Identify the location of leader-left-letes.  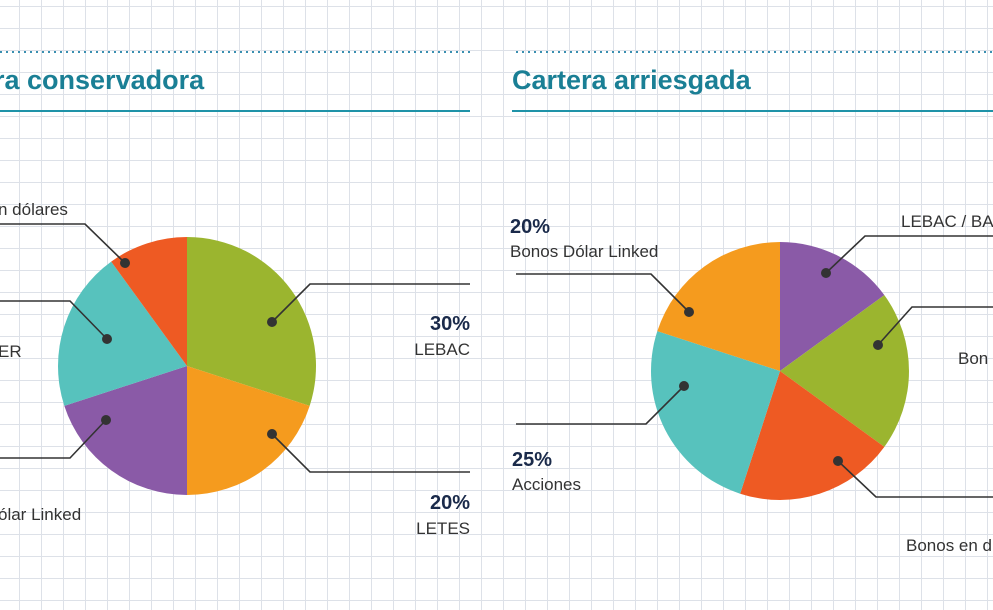
(370, 453).